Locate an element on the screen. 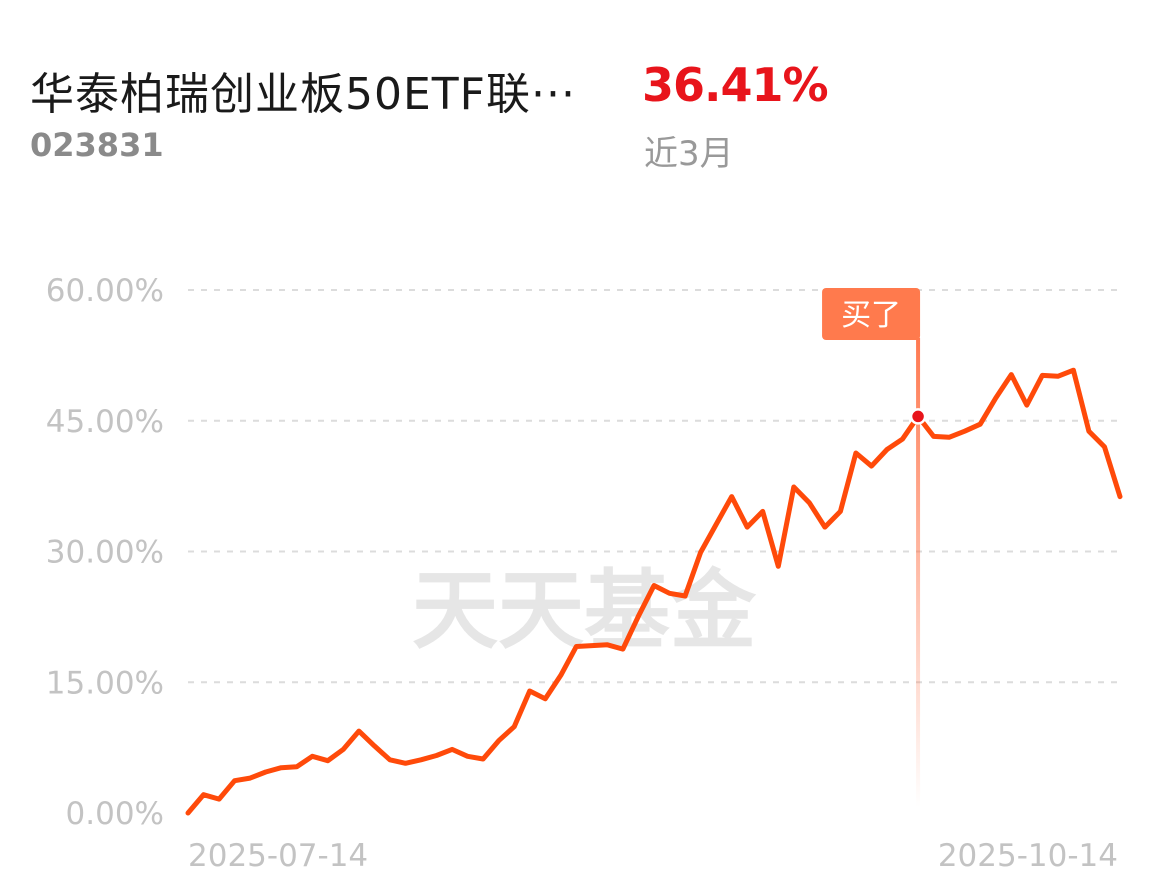 This screenshot has height=893, width=1168. period-label: 近3月 is located at coordinates (689, 154).